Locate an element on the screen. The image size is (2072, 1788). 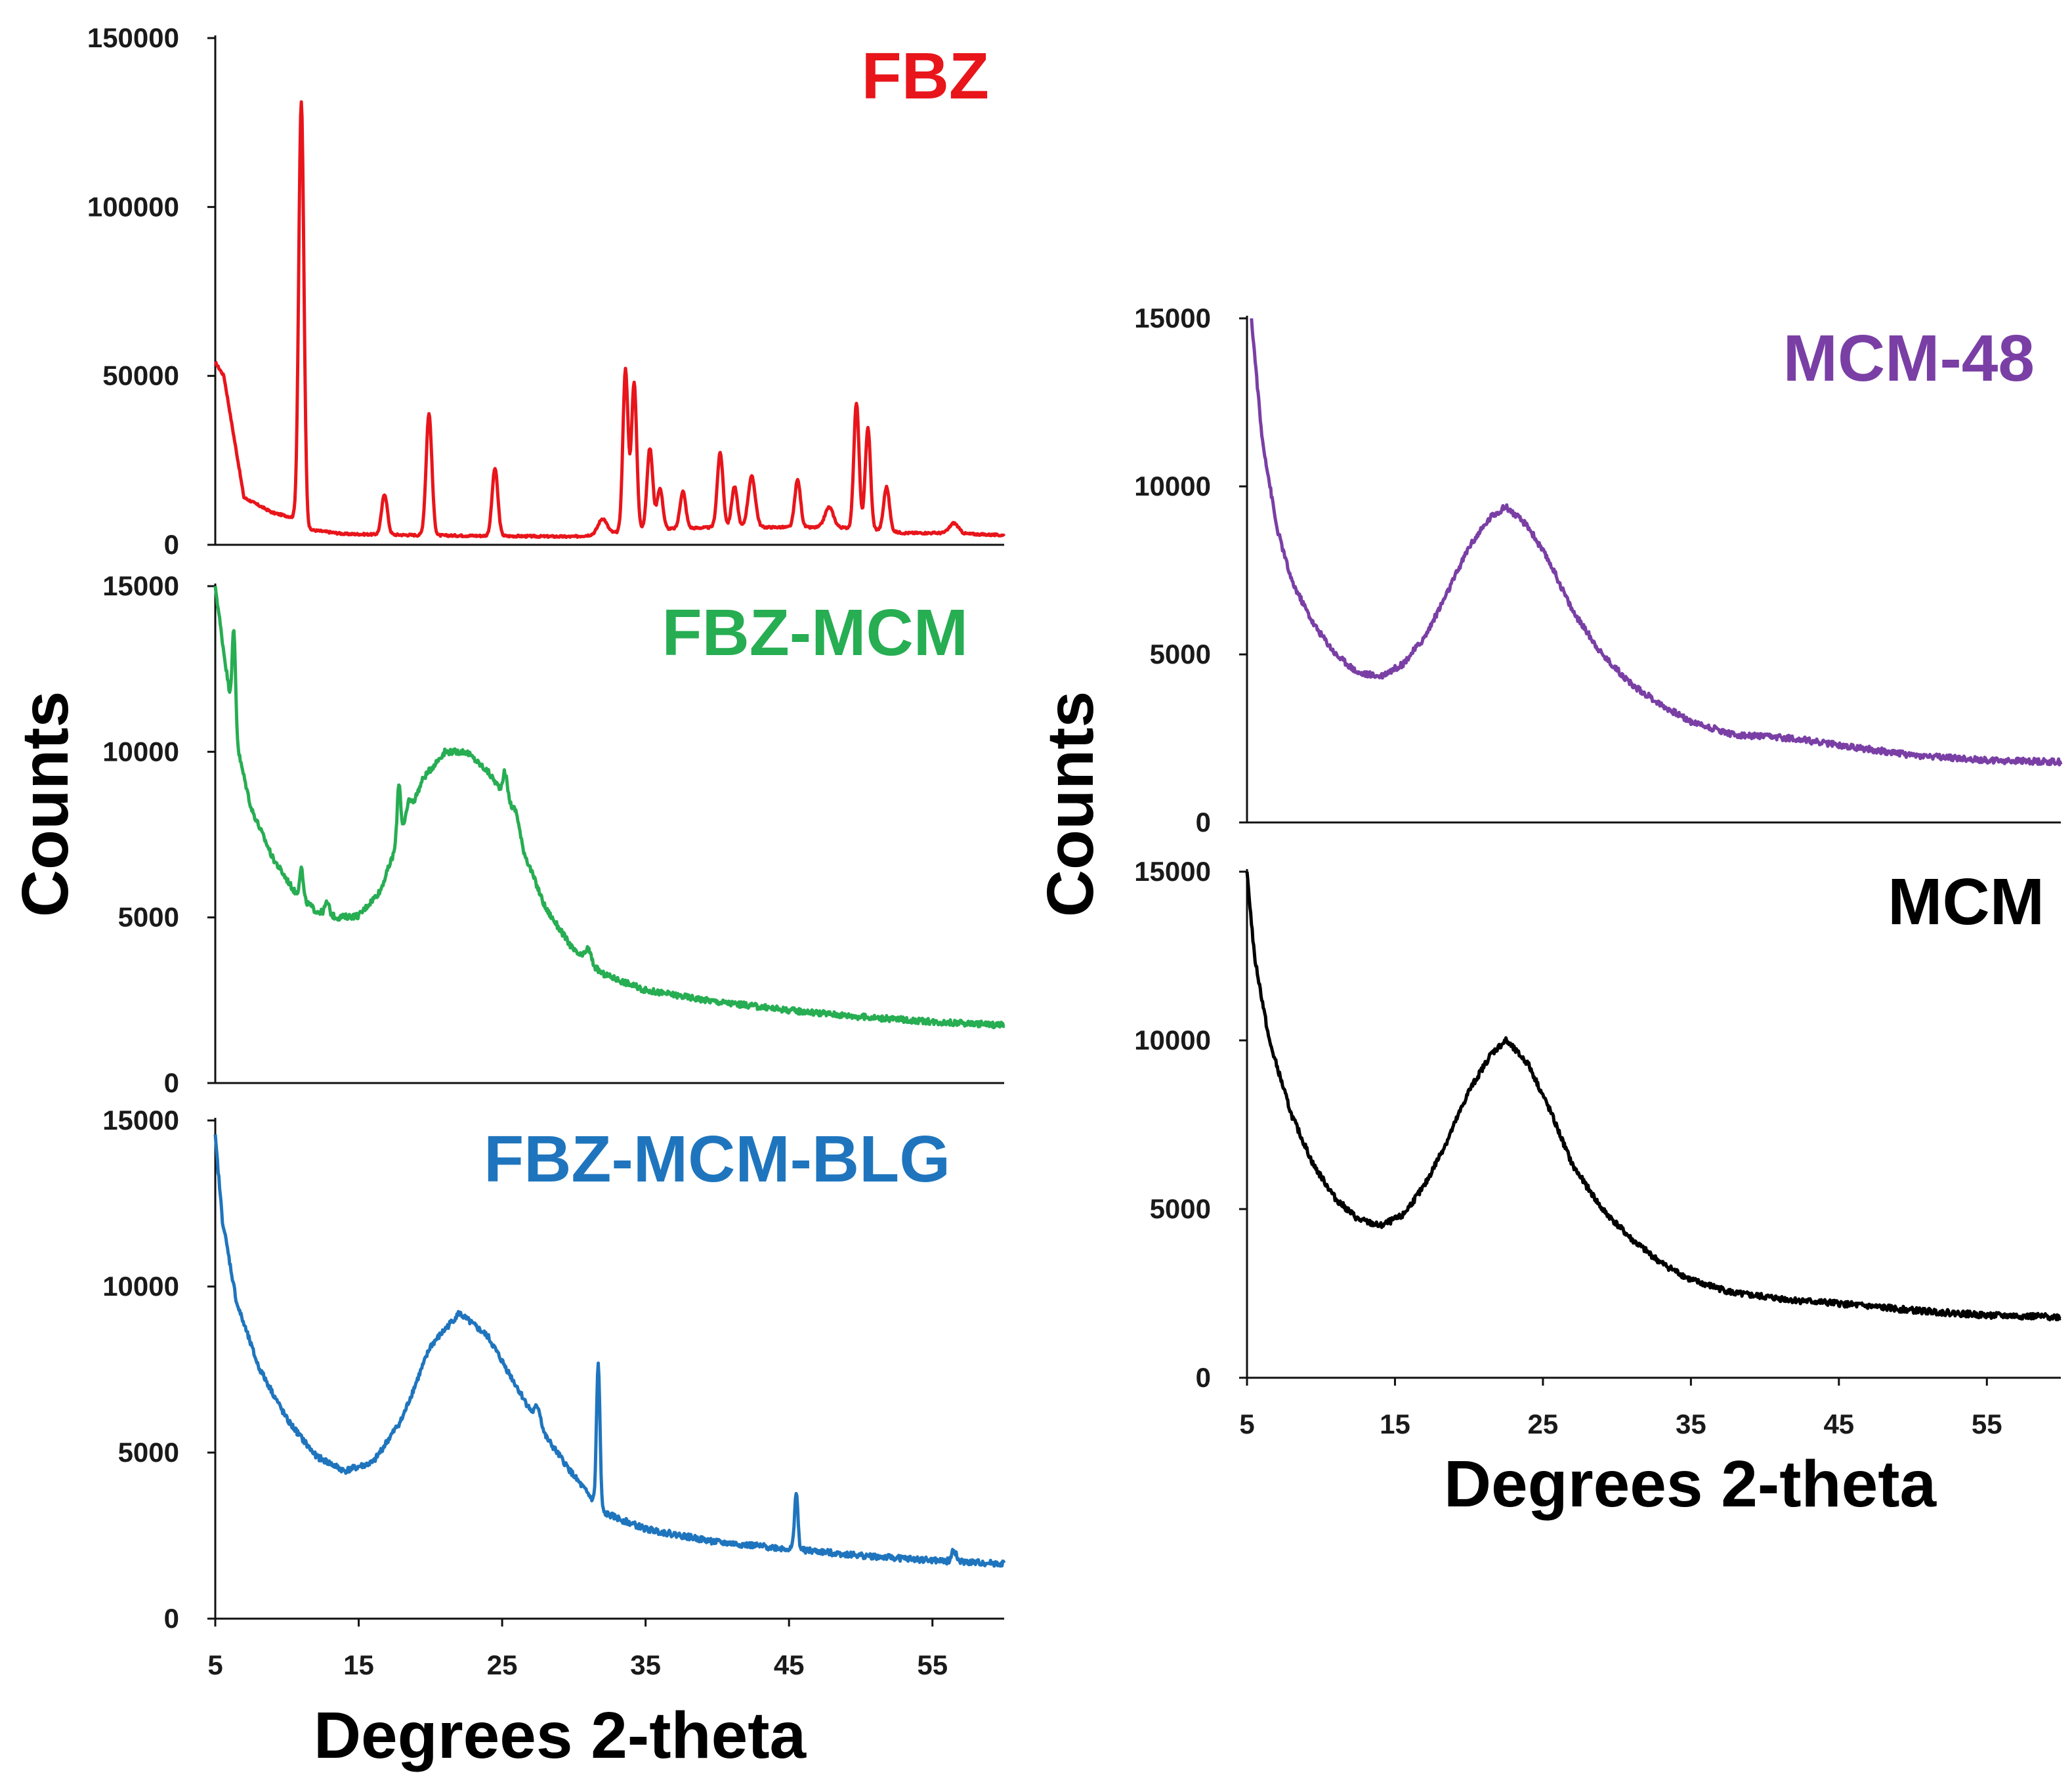
y-tick-label: 150000 is located at coordinates (133, 37).